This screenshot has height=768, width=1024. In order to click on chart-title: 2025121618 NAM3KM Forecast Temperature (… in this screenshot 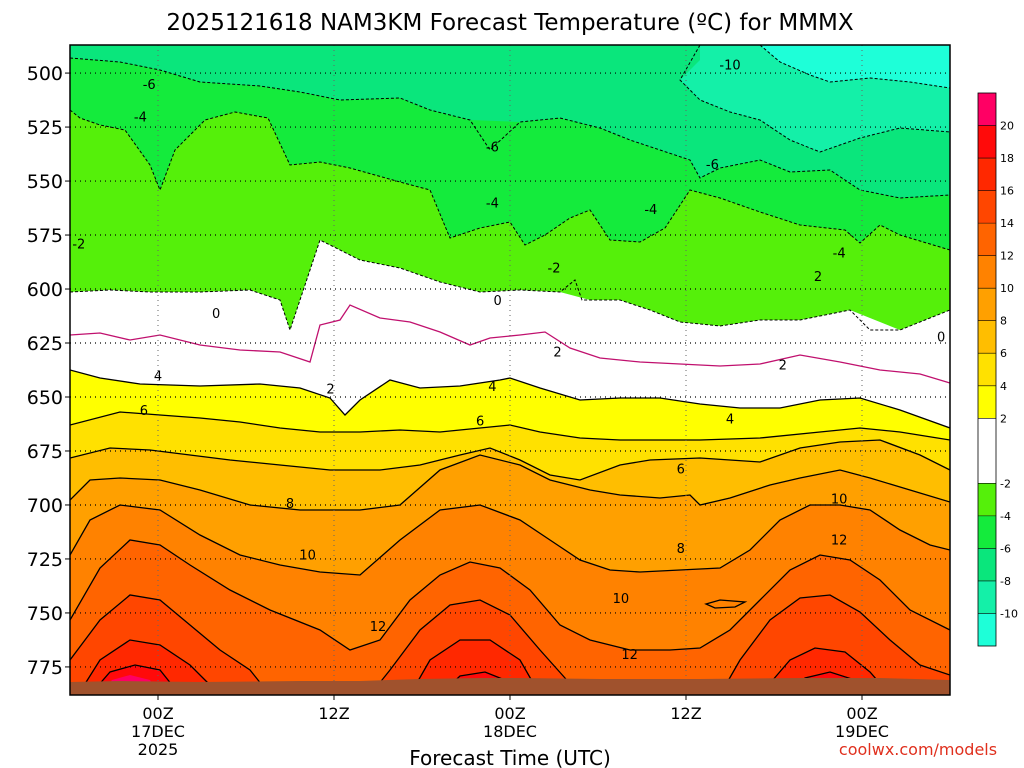, I will do `click(510, 23)`.